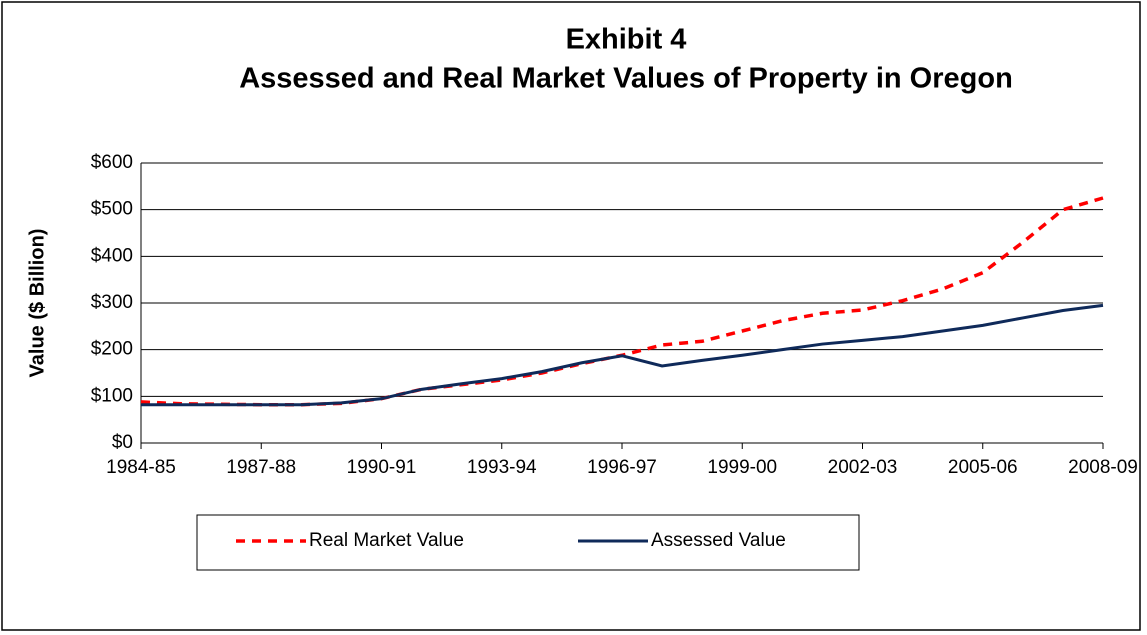 The image size is (1147, 635). What do you see at coordinates (122, 442) in the screenshot?
I see `y-tick-label: $0` at bounding box center [122, 442].